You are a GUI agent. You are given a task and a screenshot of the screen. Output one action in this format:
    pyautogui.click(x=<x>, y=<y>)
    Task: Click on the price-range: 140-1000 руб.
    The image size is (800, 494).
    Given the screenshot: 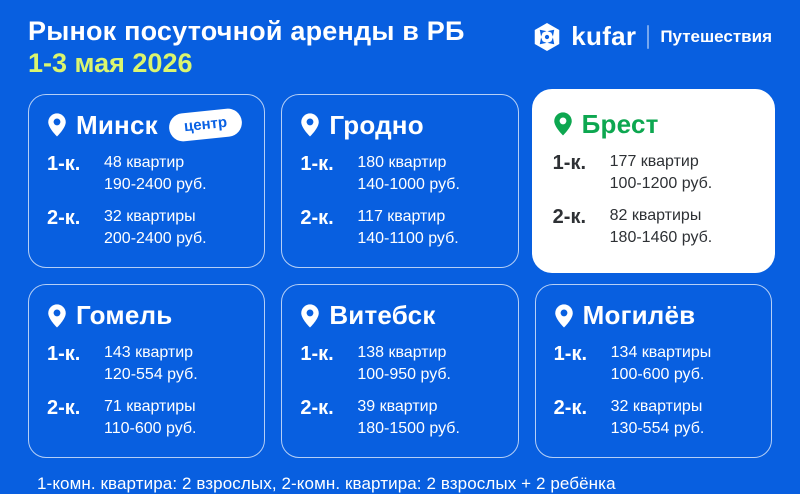 What is the action you would take?
    pyautogui.click(x=408, y=184)
    